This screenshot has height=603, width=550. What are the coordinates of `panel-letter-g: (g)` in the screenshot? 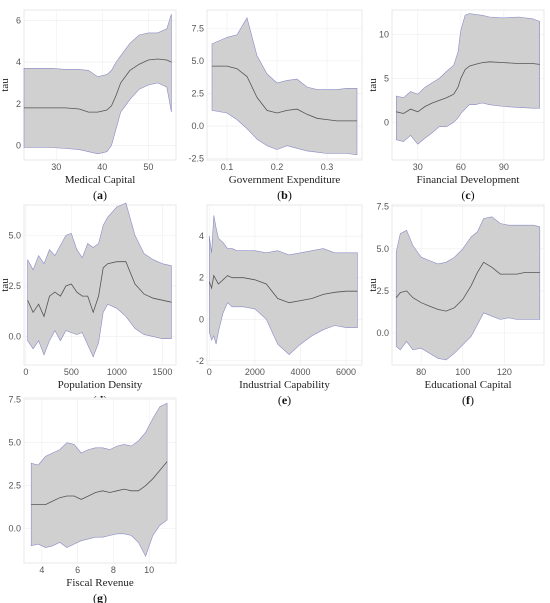 It's located at (100, 597).